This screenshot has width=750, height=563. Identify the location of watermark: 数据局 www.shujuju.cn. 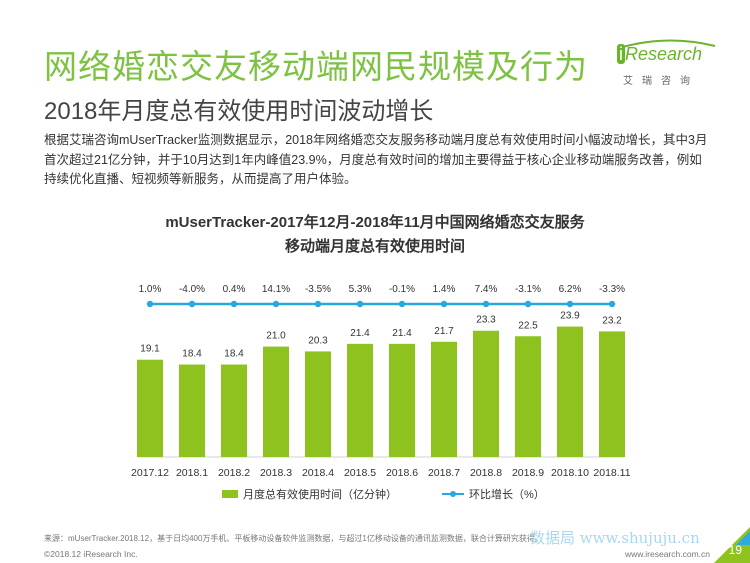
(615, 538).